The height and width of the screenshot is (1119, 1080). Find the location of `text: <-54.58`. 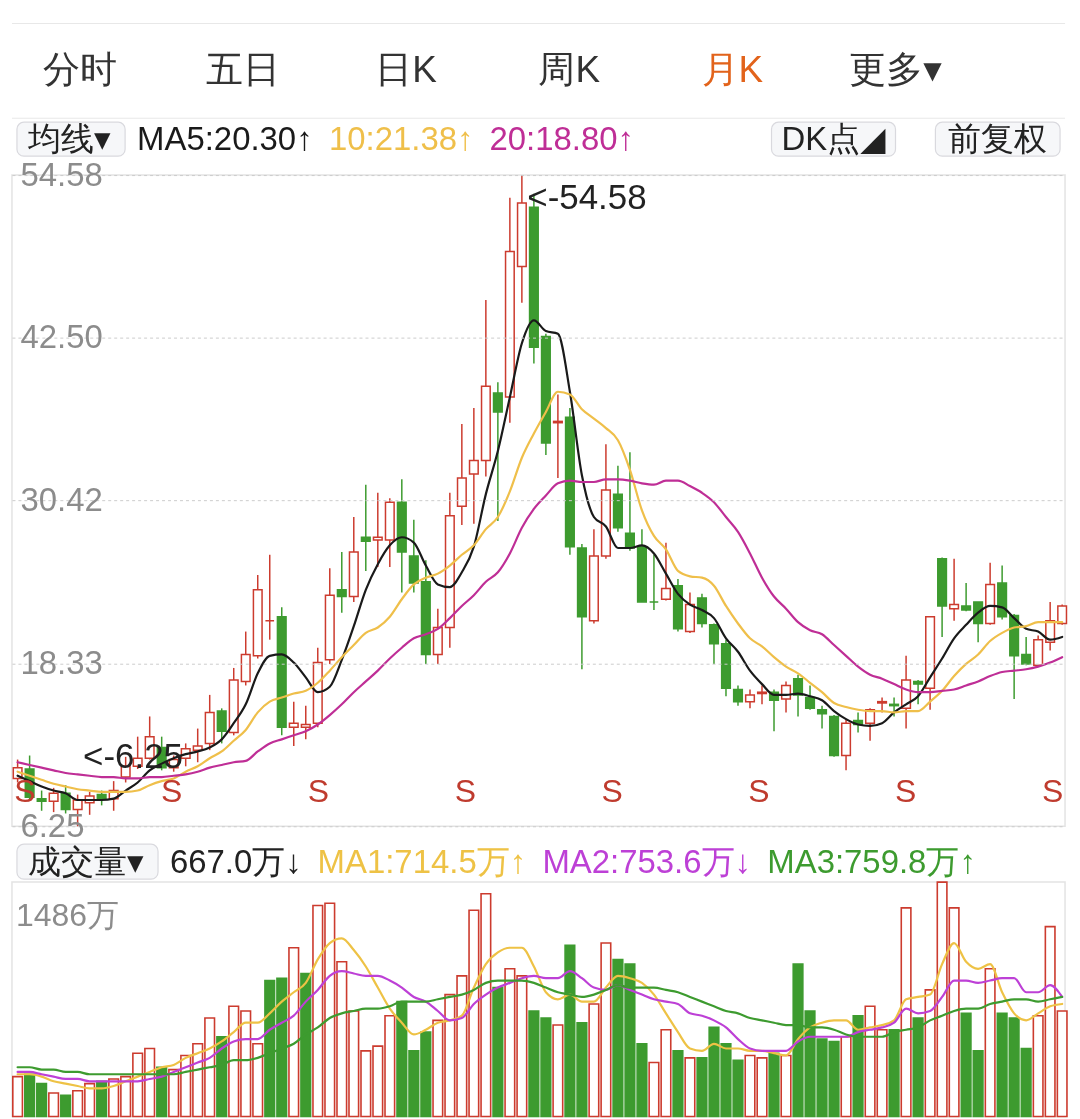

text: <-54.58 is located at coordinates (587, 196).